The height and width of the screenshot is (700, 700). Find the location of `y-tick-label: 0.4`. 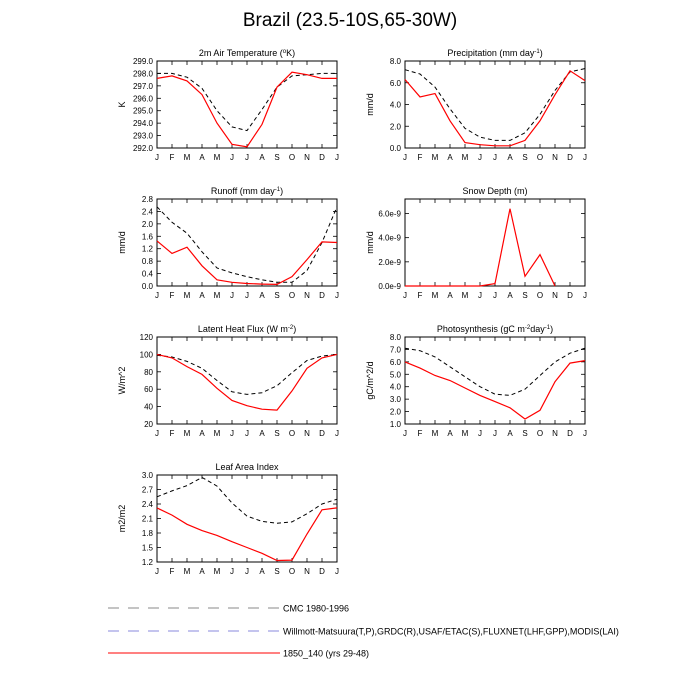

y-tick-label: 0.4 is located at coordinates (148, 274).